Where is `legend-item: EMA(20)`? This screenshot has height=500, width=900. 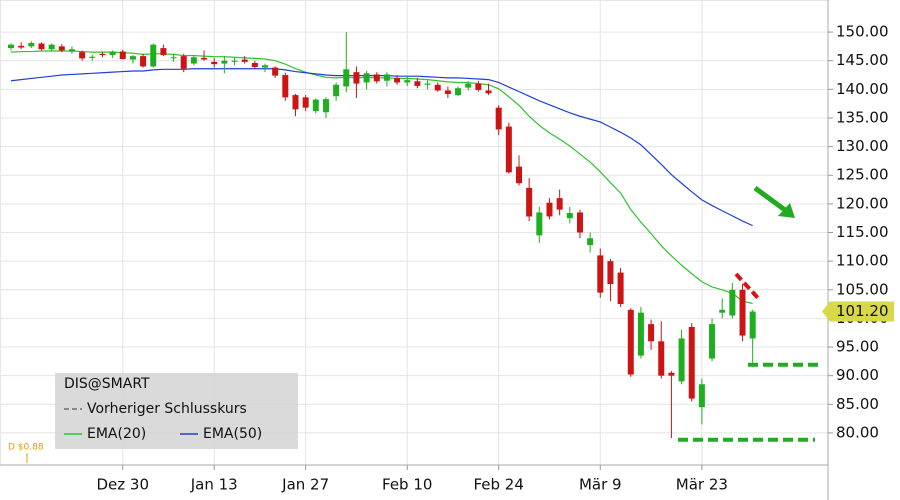 legend-item: EMA(20) is located at coordinates (116, 434).